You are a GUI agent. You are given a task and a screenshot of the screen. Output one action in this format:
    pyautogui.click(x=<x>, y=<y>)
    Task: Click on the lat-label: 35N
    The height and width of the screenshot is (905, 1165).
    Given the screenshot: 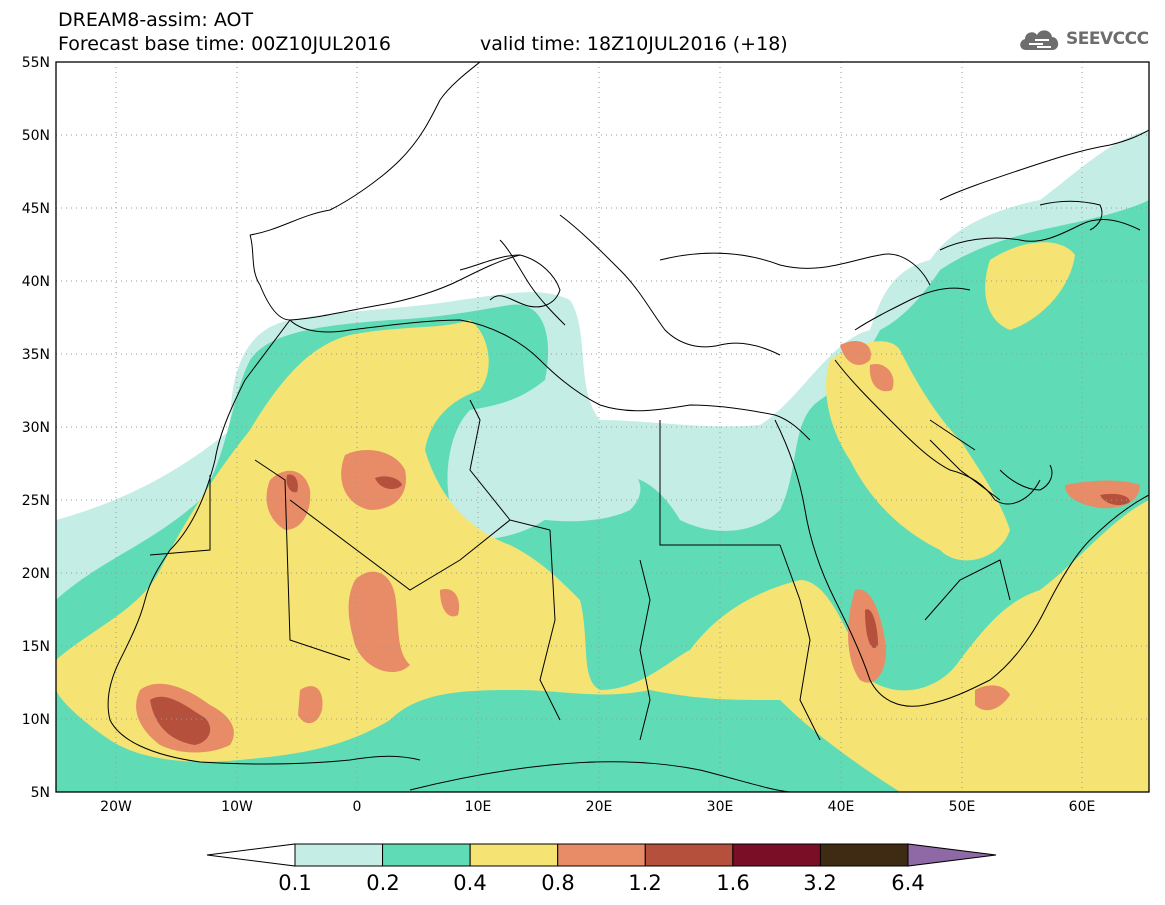 What is the action you would take?
    pyautogui.click(x=36, y=355)
    